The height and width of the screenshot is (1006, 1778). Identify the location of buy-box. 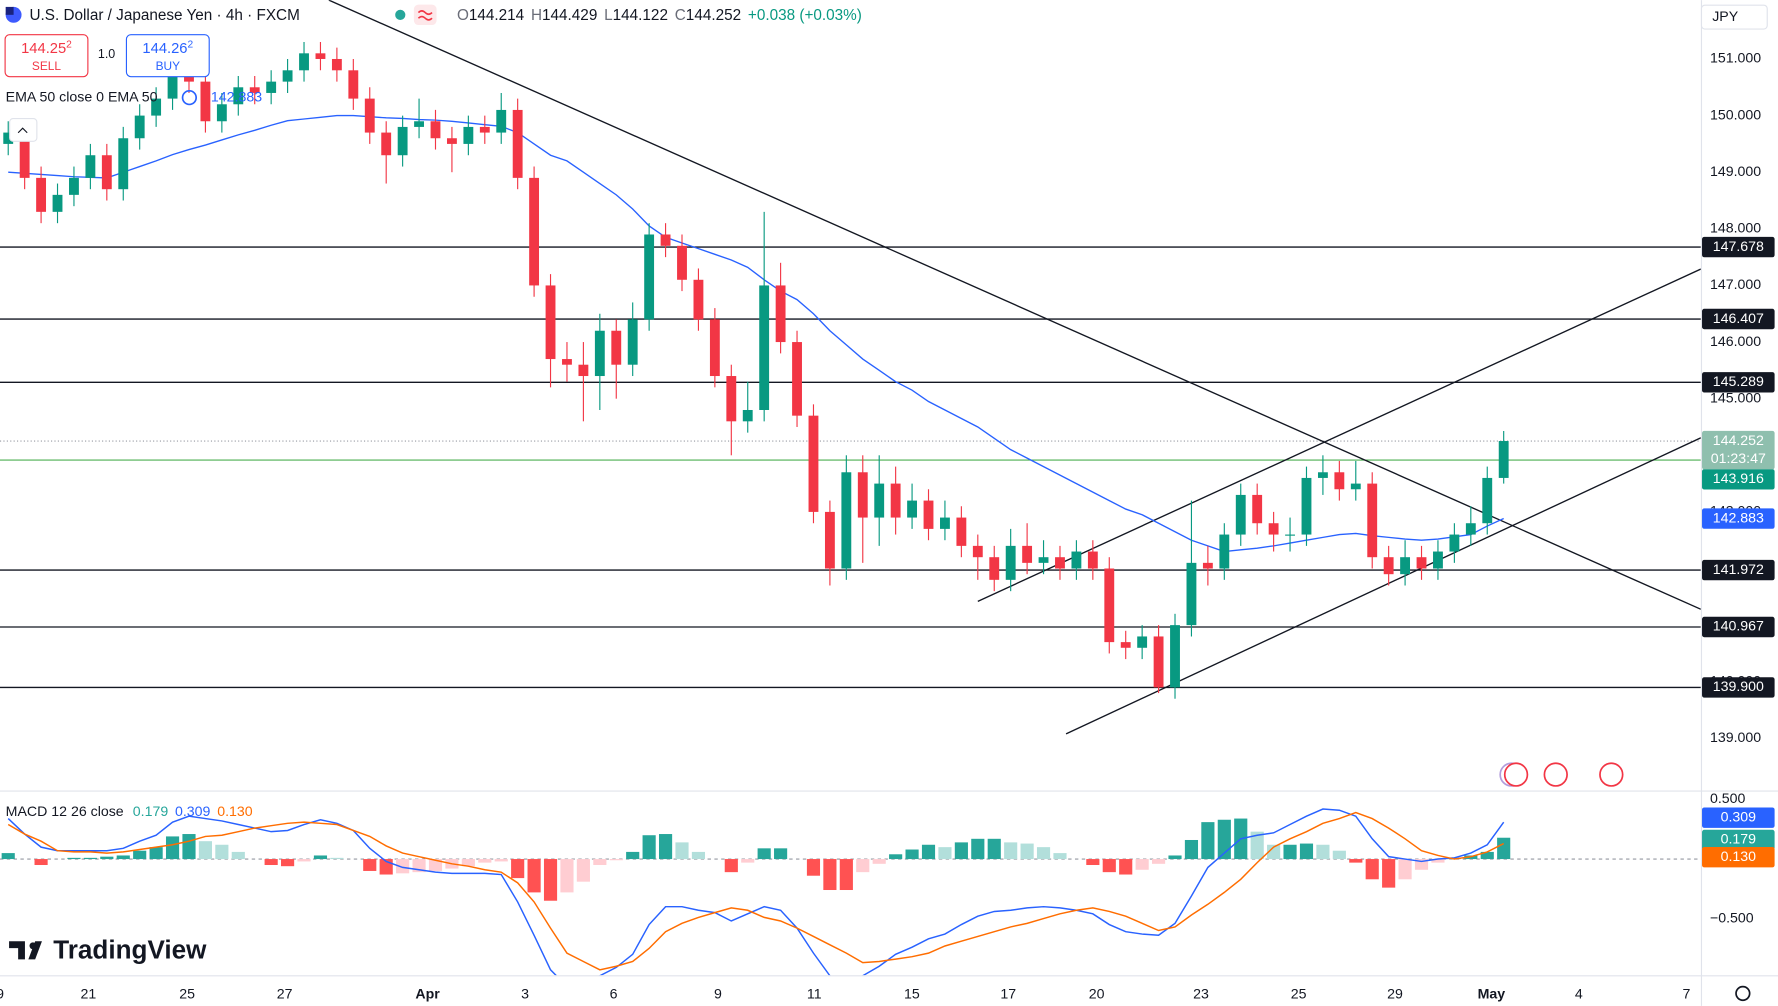
(167, 56).